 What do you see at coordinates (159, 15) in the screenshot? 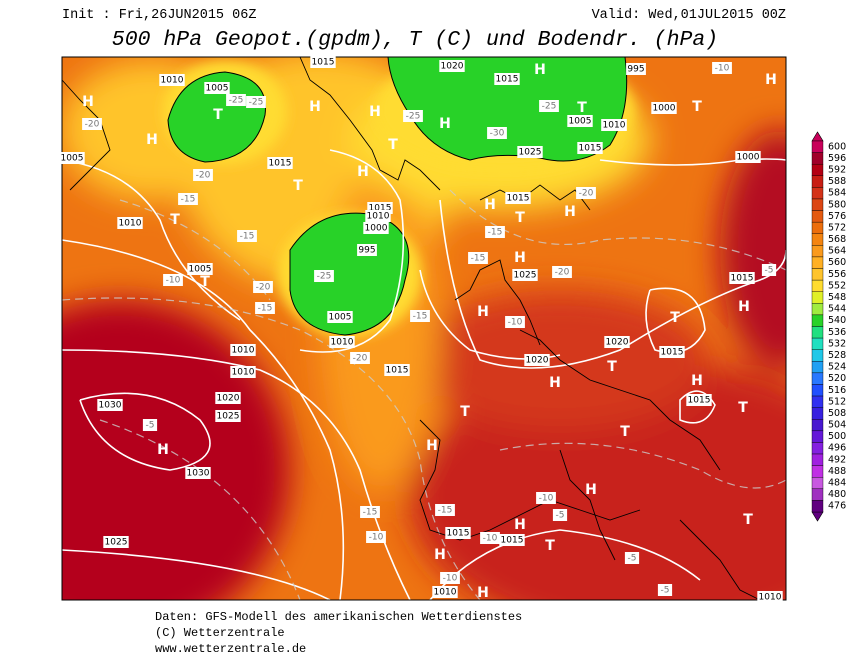
I see `init-time: Init : Fri,26JUN2015 06Z` at bounding box center [159, 15].